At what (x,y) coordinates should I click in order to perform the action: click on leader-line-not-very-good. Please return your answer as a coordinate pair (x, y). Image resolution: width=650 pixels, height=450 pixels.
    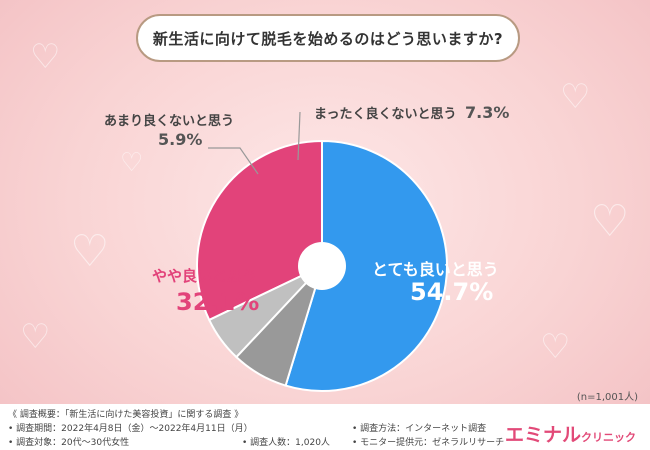
    Looking at the image, I should click on (233, 161).